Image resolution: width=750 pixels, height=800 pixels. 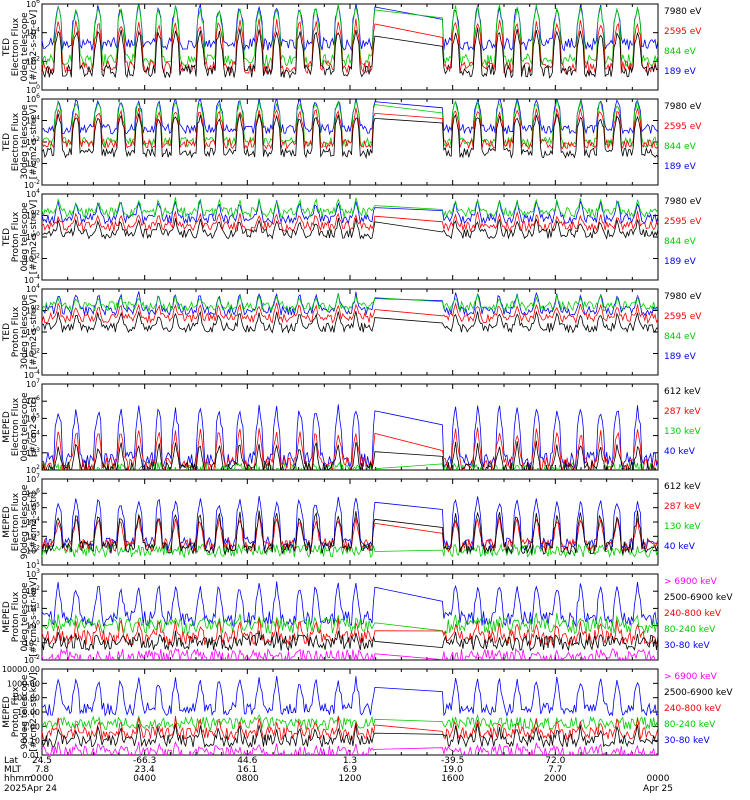 I want to click on x-row-value: -66.3, so click(x=144, y=761).